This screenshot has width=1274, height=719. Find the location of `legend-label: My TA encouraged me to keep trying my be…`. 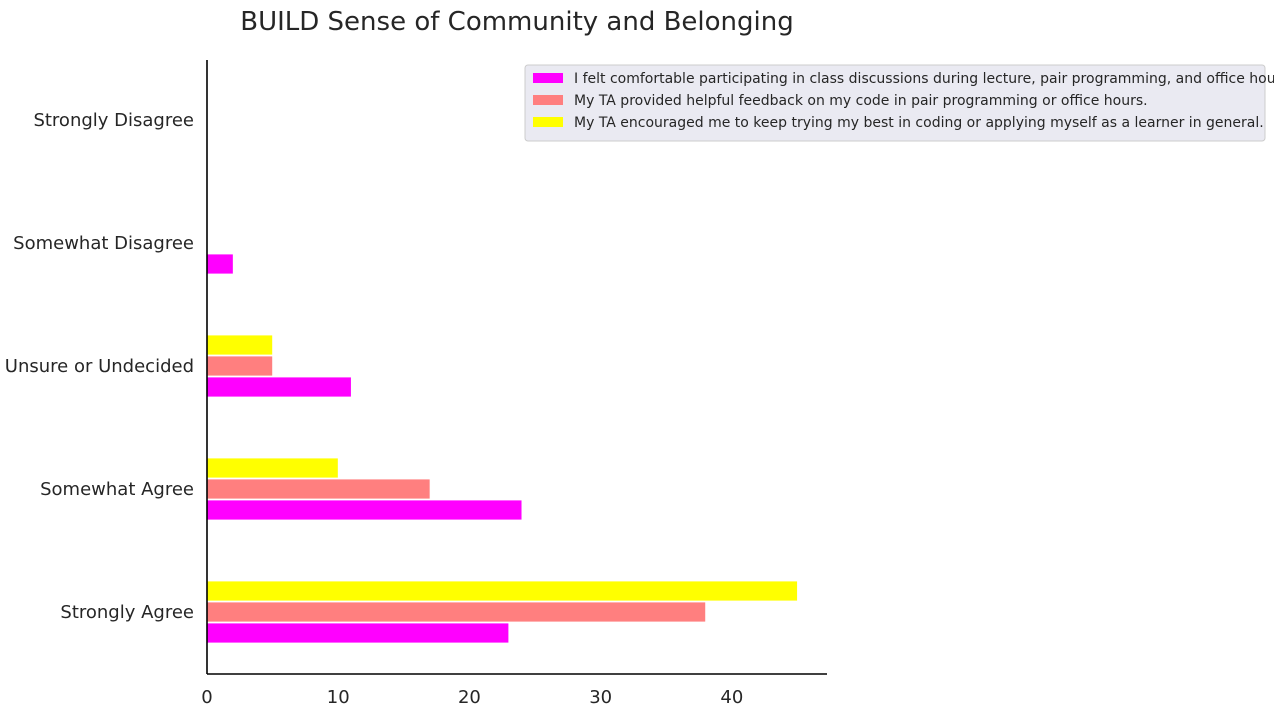

legend-label: My TA encouraged me to keep trying my be… is located at coordinates (919, 123).